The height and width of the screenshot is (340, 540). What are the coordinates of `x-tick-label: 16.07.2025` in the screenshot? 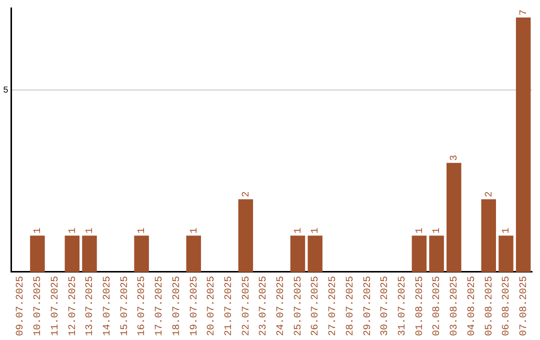 It's located at (142, 306).